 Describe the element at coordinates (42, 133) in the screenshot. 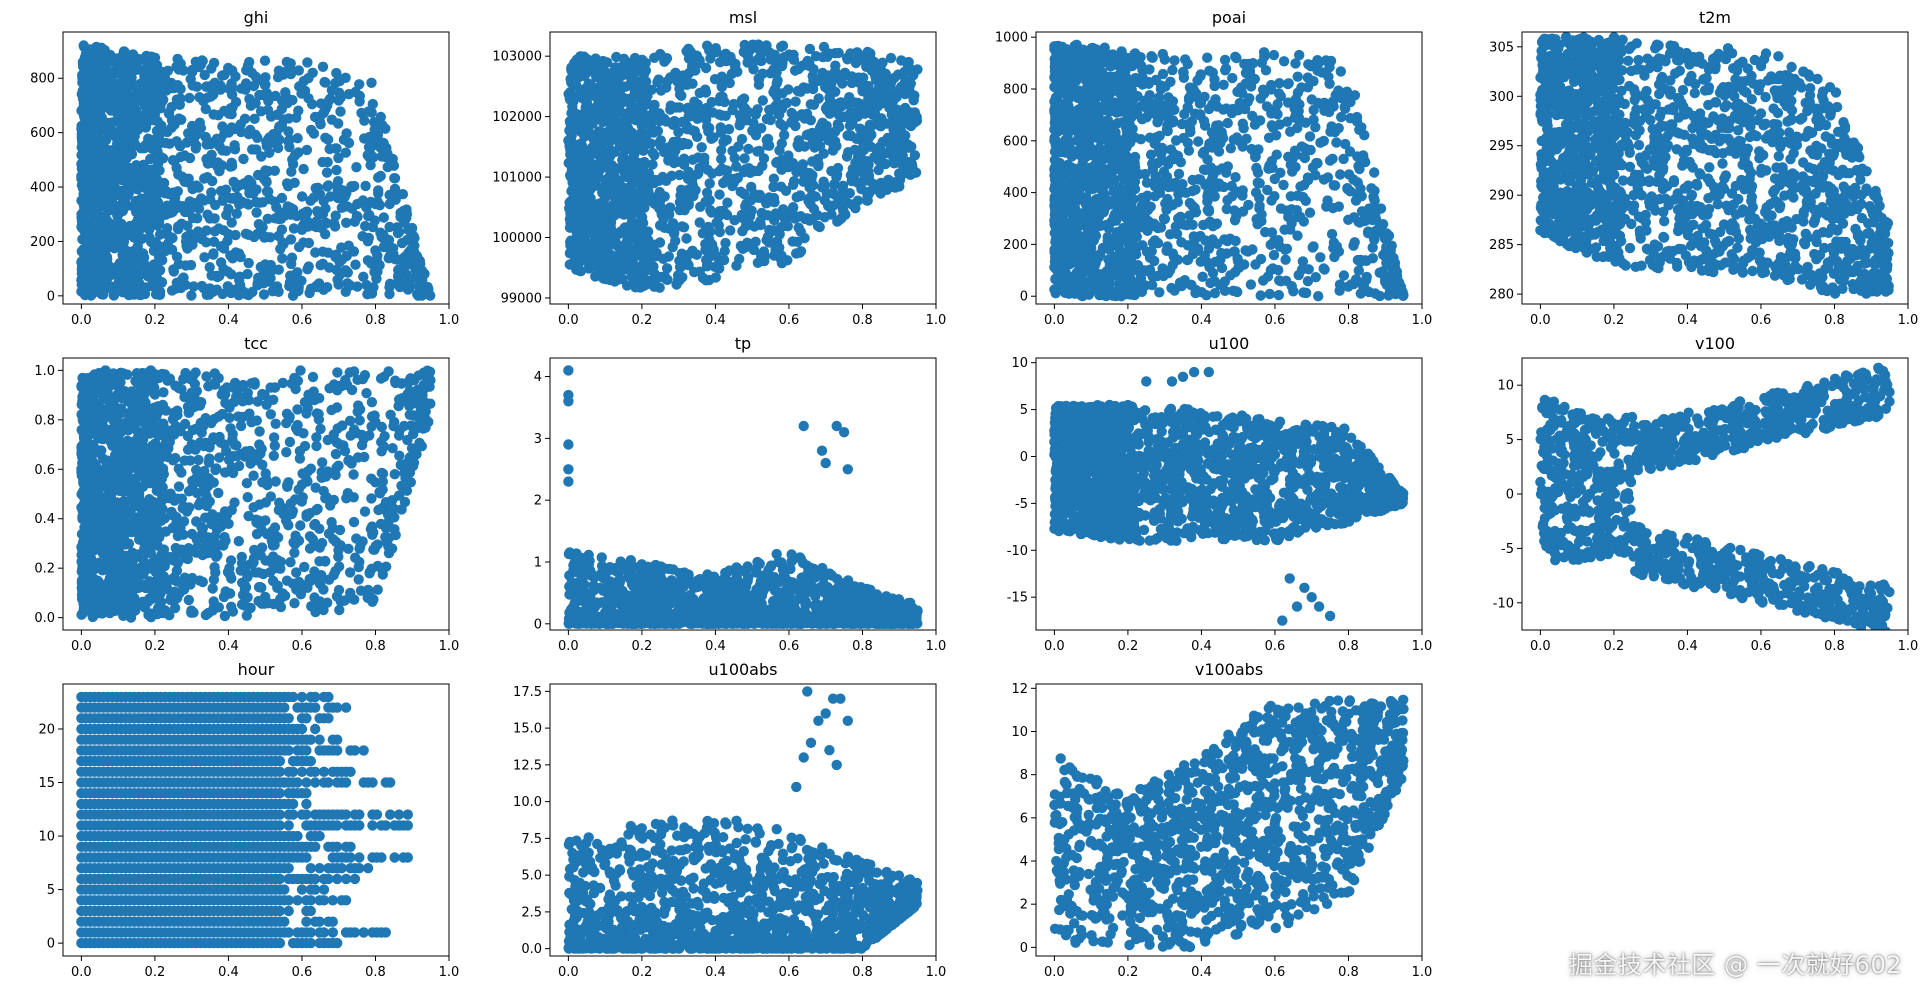

I see `y-tick-label: 600` at that location.